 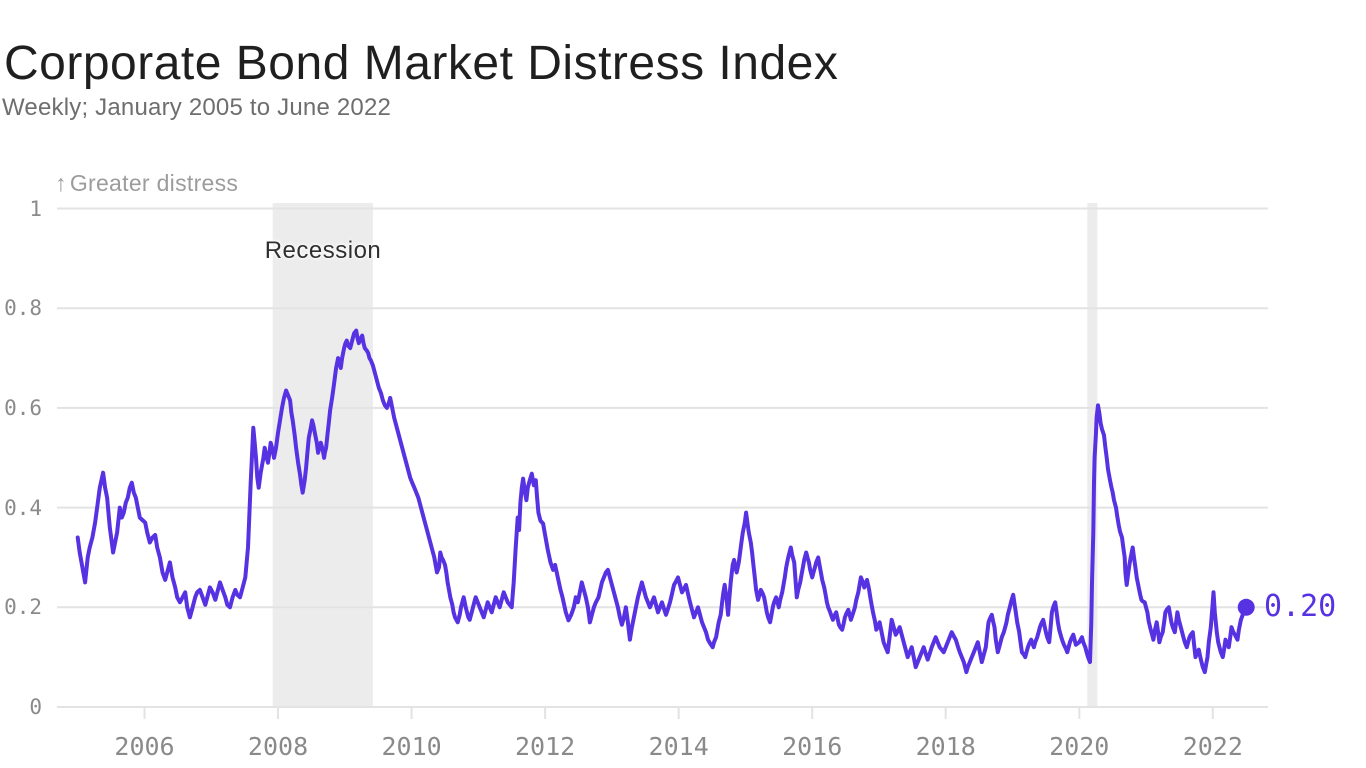 What do you see at coordinates (278, 746) in the screenshot?
I see `x-tick-label: 2008` at bounding box center [278, 746].